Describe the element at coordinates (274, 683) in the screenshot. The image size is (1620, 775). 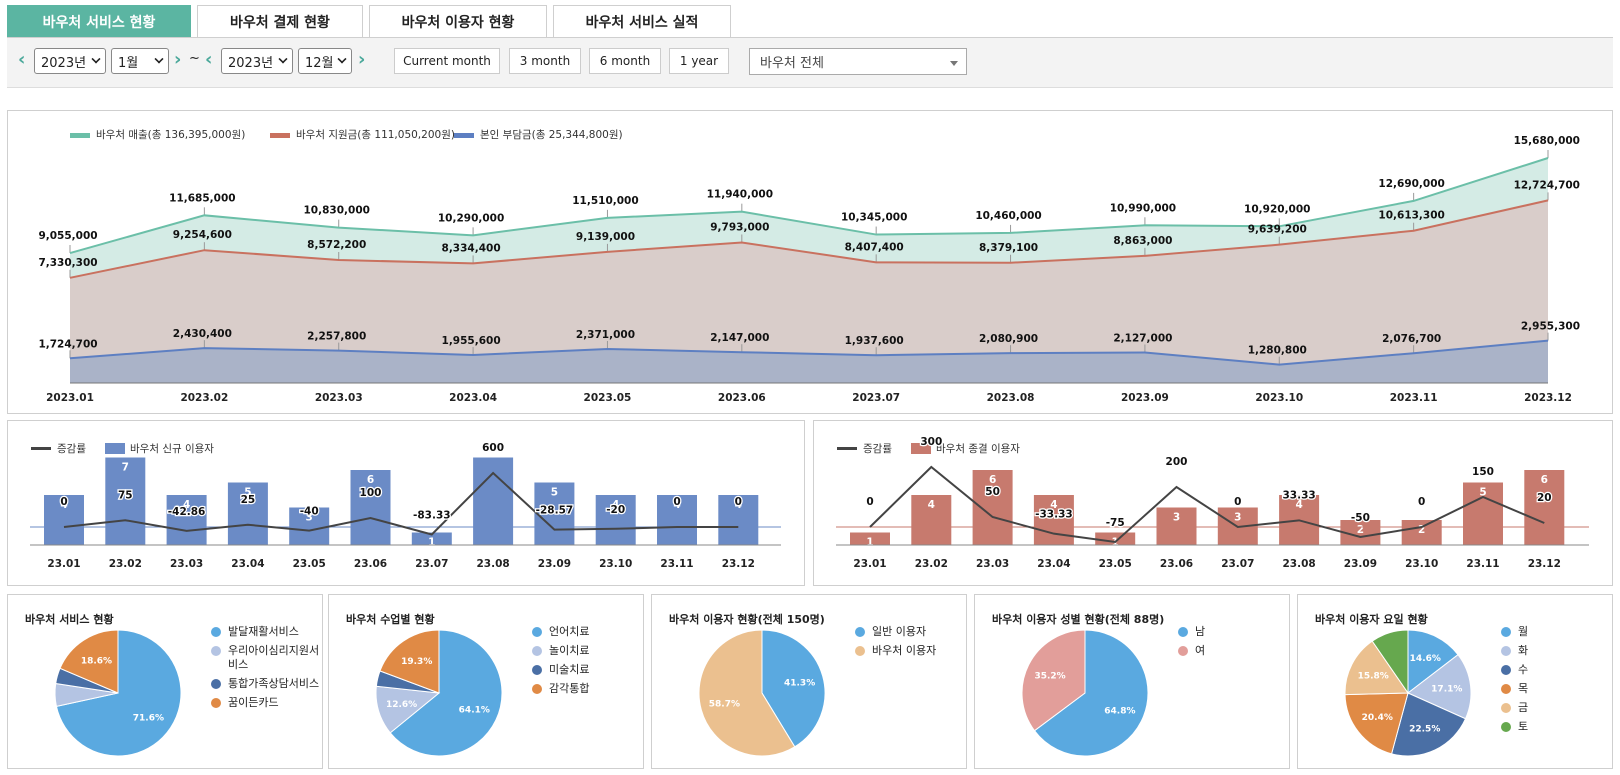
I see `legend-label: 통합가족상담서비스` at that location.